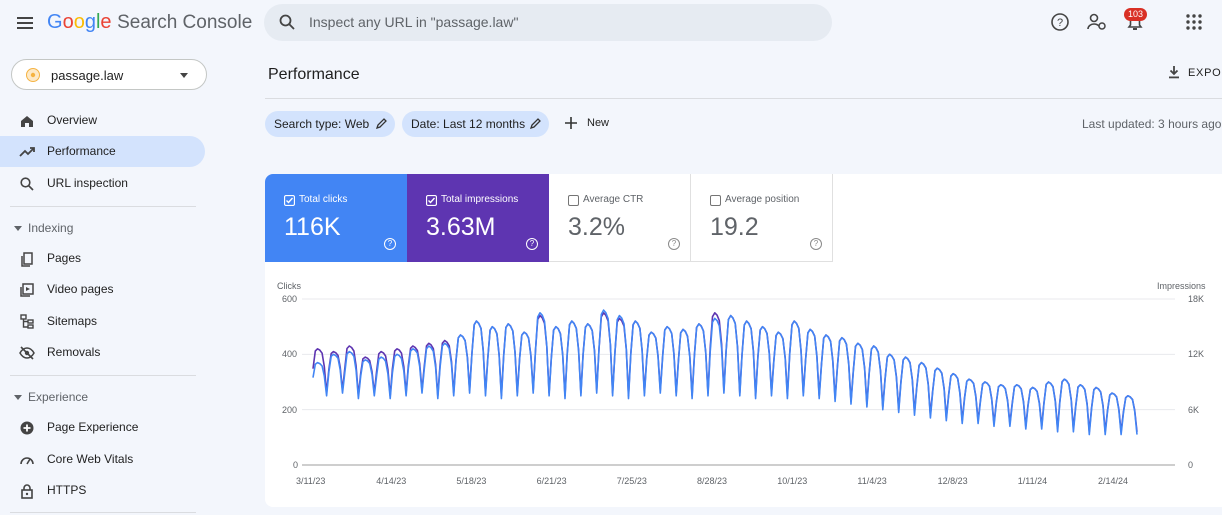  I want to click on sidebar-item-pages: Pages, so click(102, 258).